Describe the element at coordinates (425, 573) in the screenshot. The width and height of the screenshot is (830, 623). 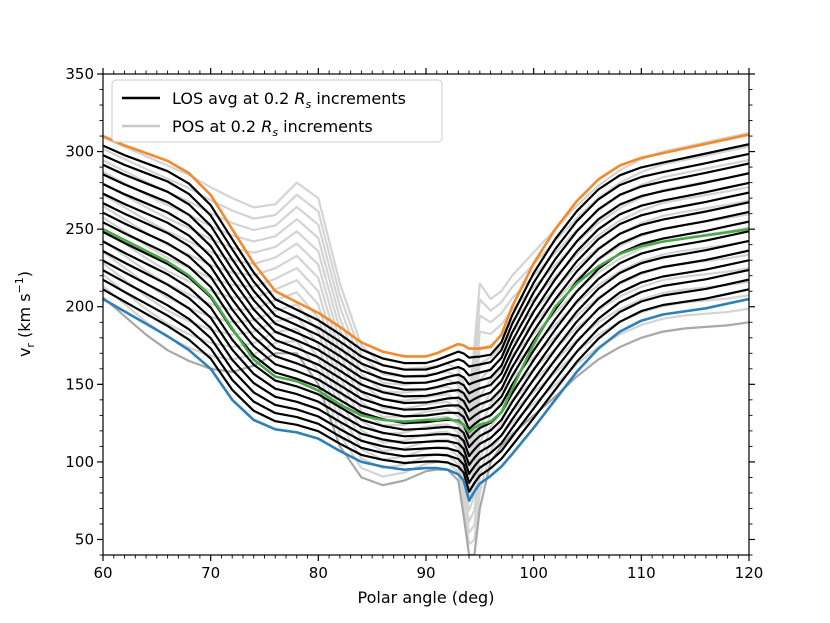
I see `x-tick-label: 90` at that location.